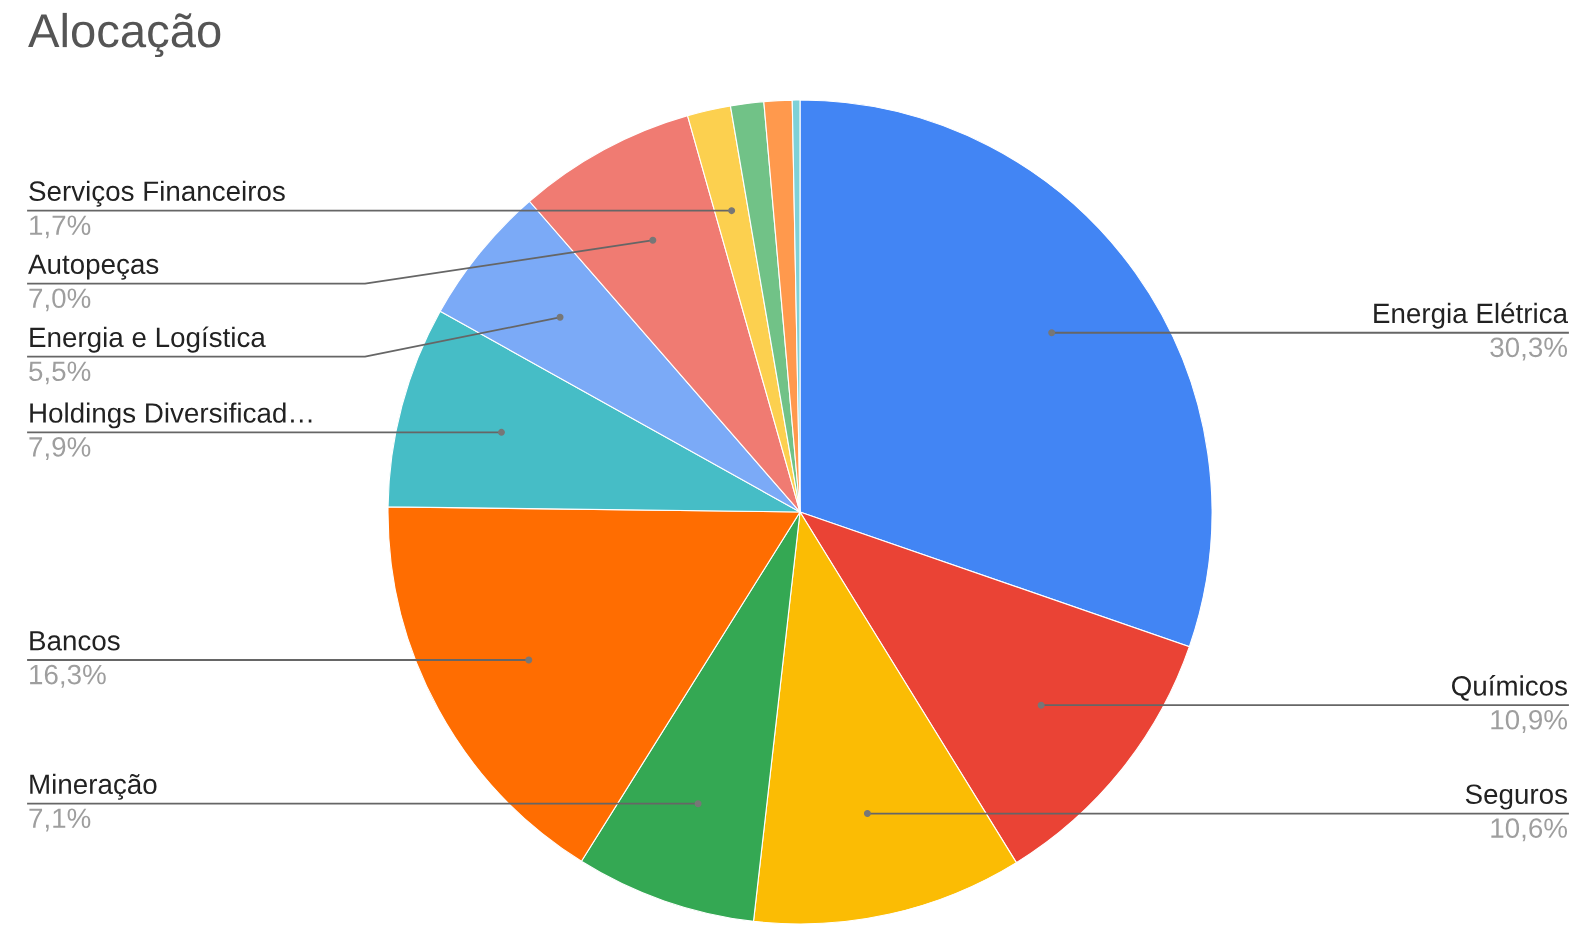 This screenshot has width=1582, height=930. I want to click on slice-label: Seguros, so click(1516, 797).